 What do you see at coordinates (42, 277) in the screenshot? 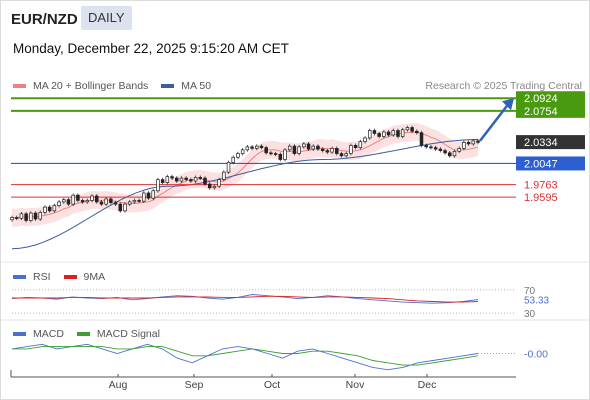
I see `rsi-legend-label: RSI` at bounding box center [42, 277].